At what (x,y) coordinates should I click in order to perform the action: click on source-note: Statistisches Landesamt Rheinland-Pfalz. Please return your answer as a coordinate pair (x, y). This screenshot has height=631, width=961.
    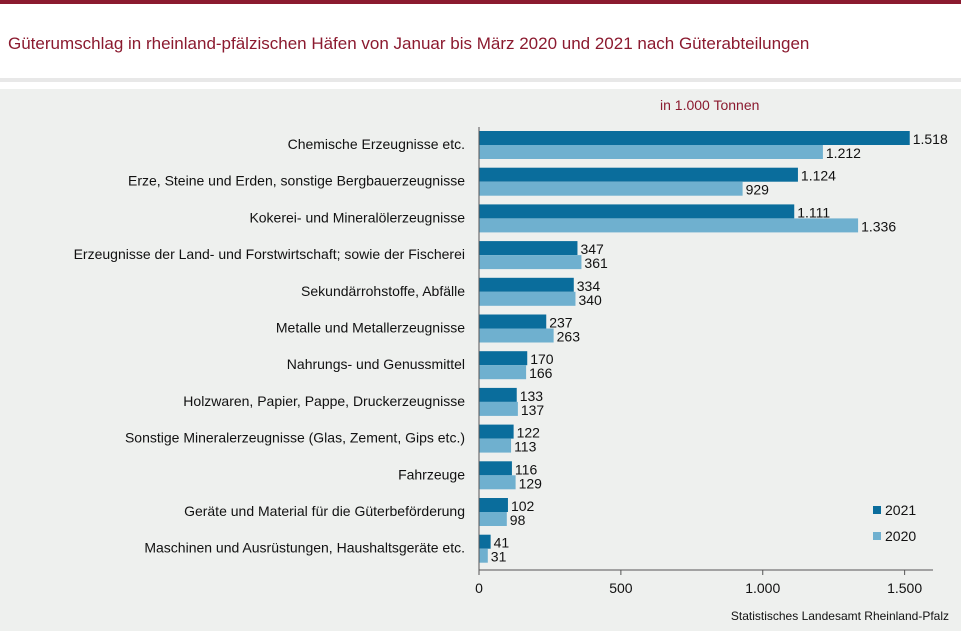
    Looking at the image, I should click on (839, 616).